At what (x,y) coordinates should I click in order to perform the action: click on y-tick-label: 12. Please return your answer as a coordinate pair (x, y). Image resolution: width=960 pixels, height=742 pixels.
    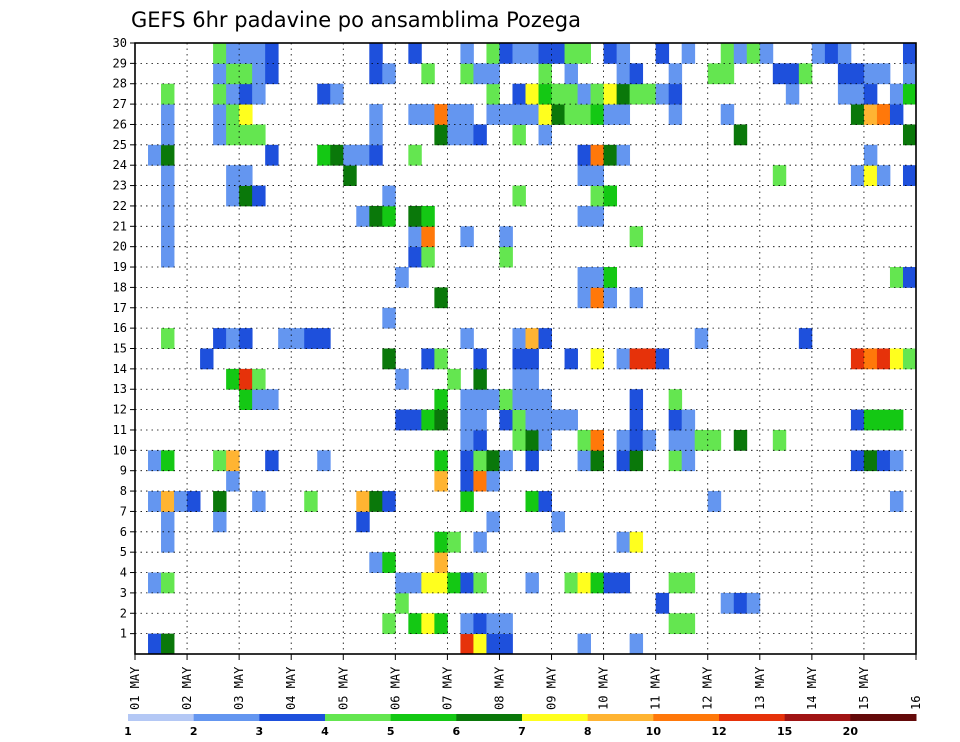
    Looking at the image, I should click on (120, 410).